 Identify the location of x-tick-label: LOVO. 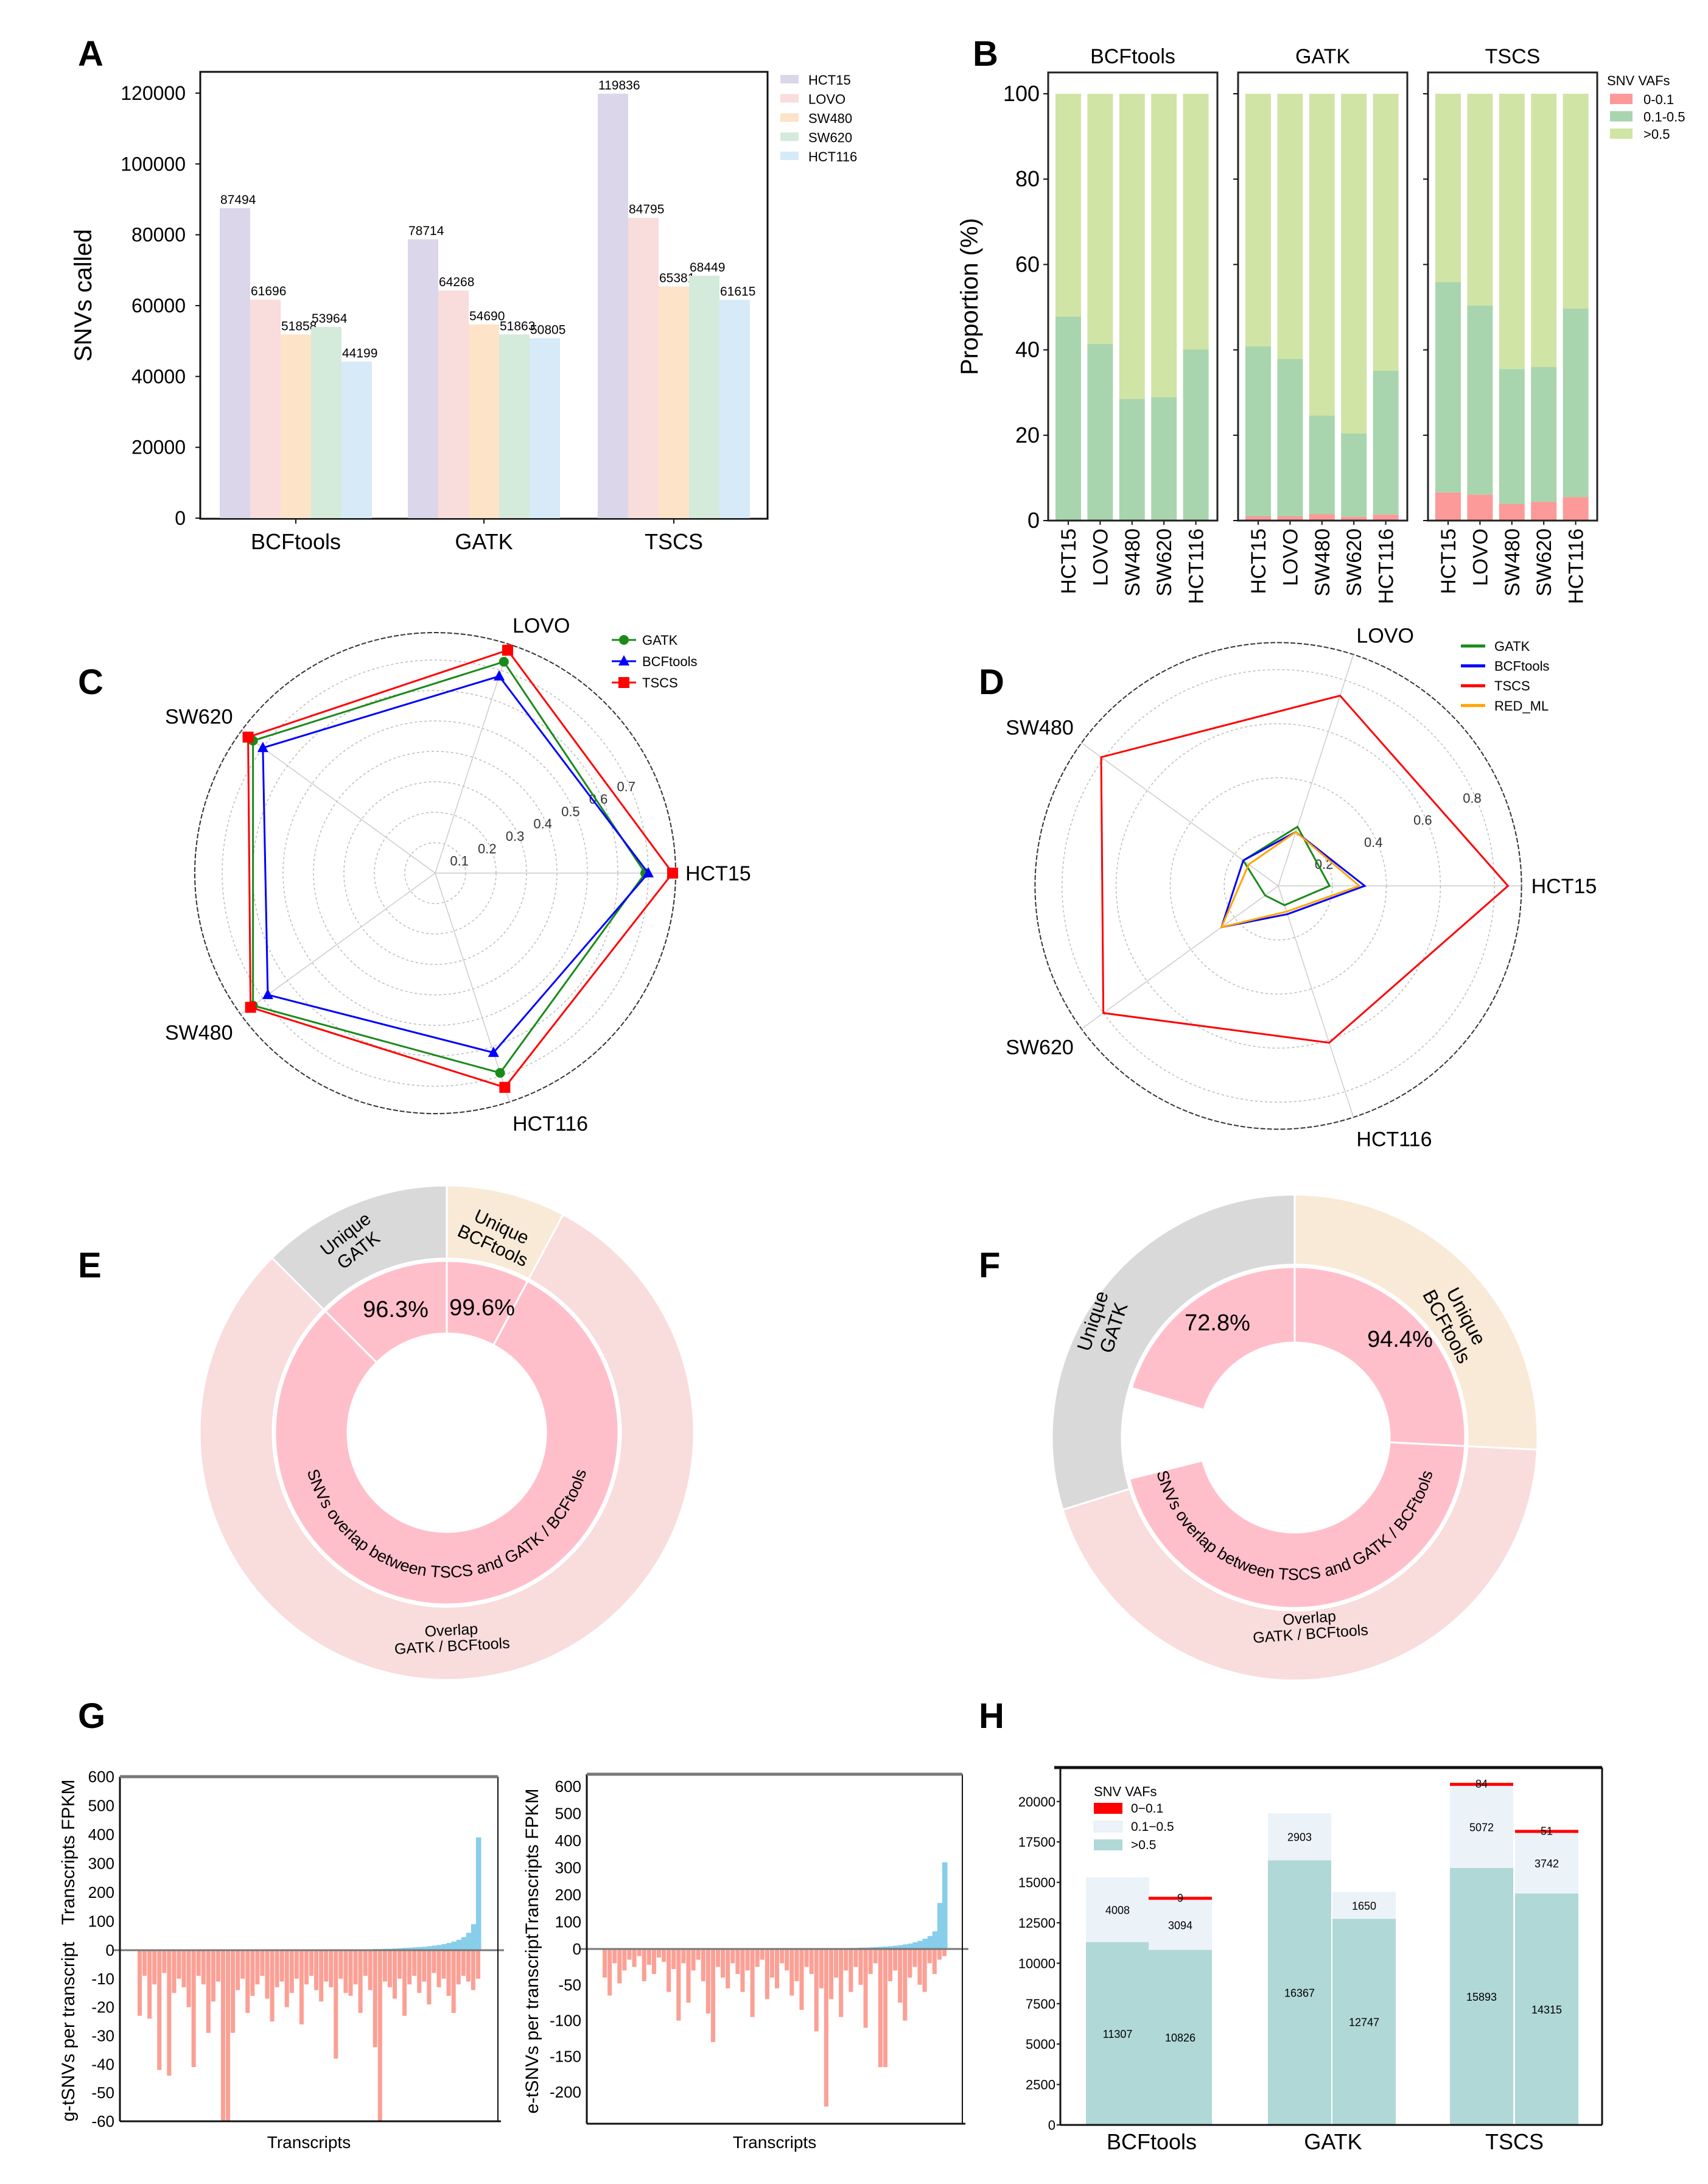
(1290, 557).